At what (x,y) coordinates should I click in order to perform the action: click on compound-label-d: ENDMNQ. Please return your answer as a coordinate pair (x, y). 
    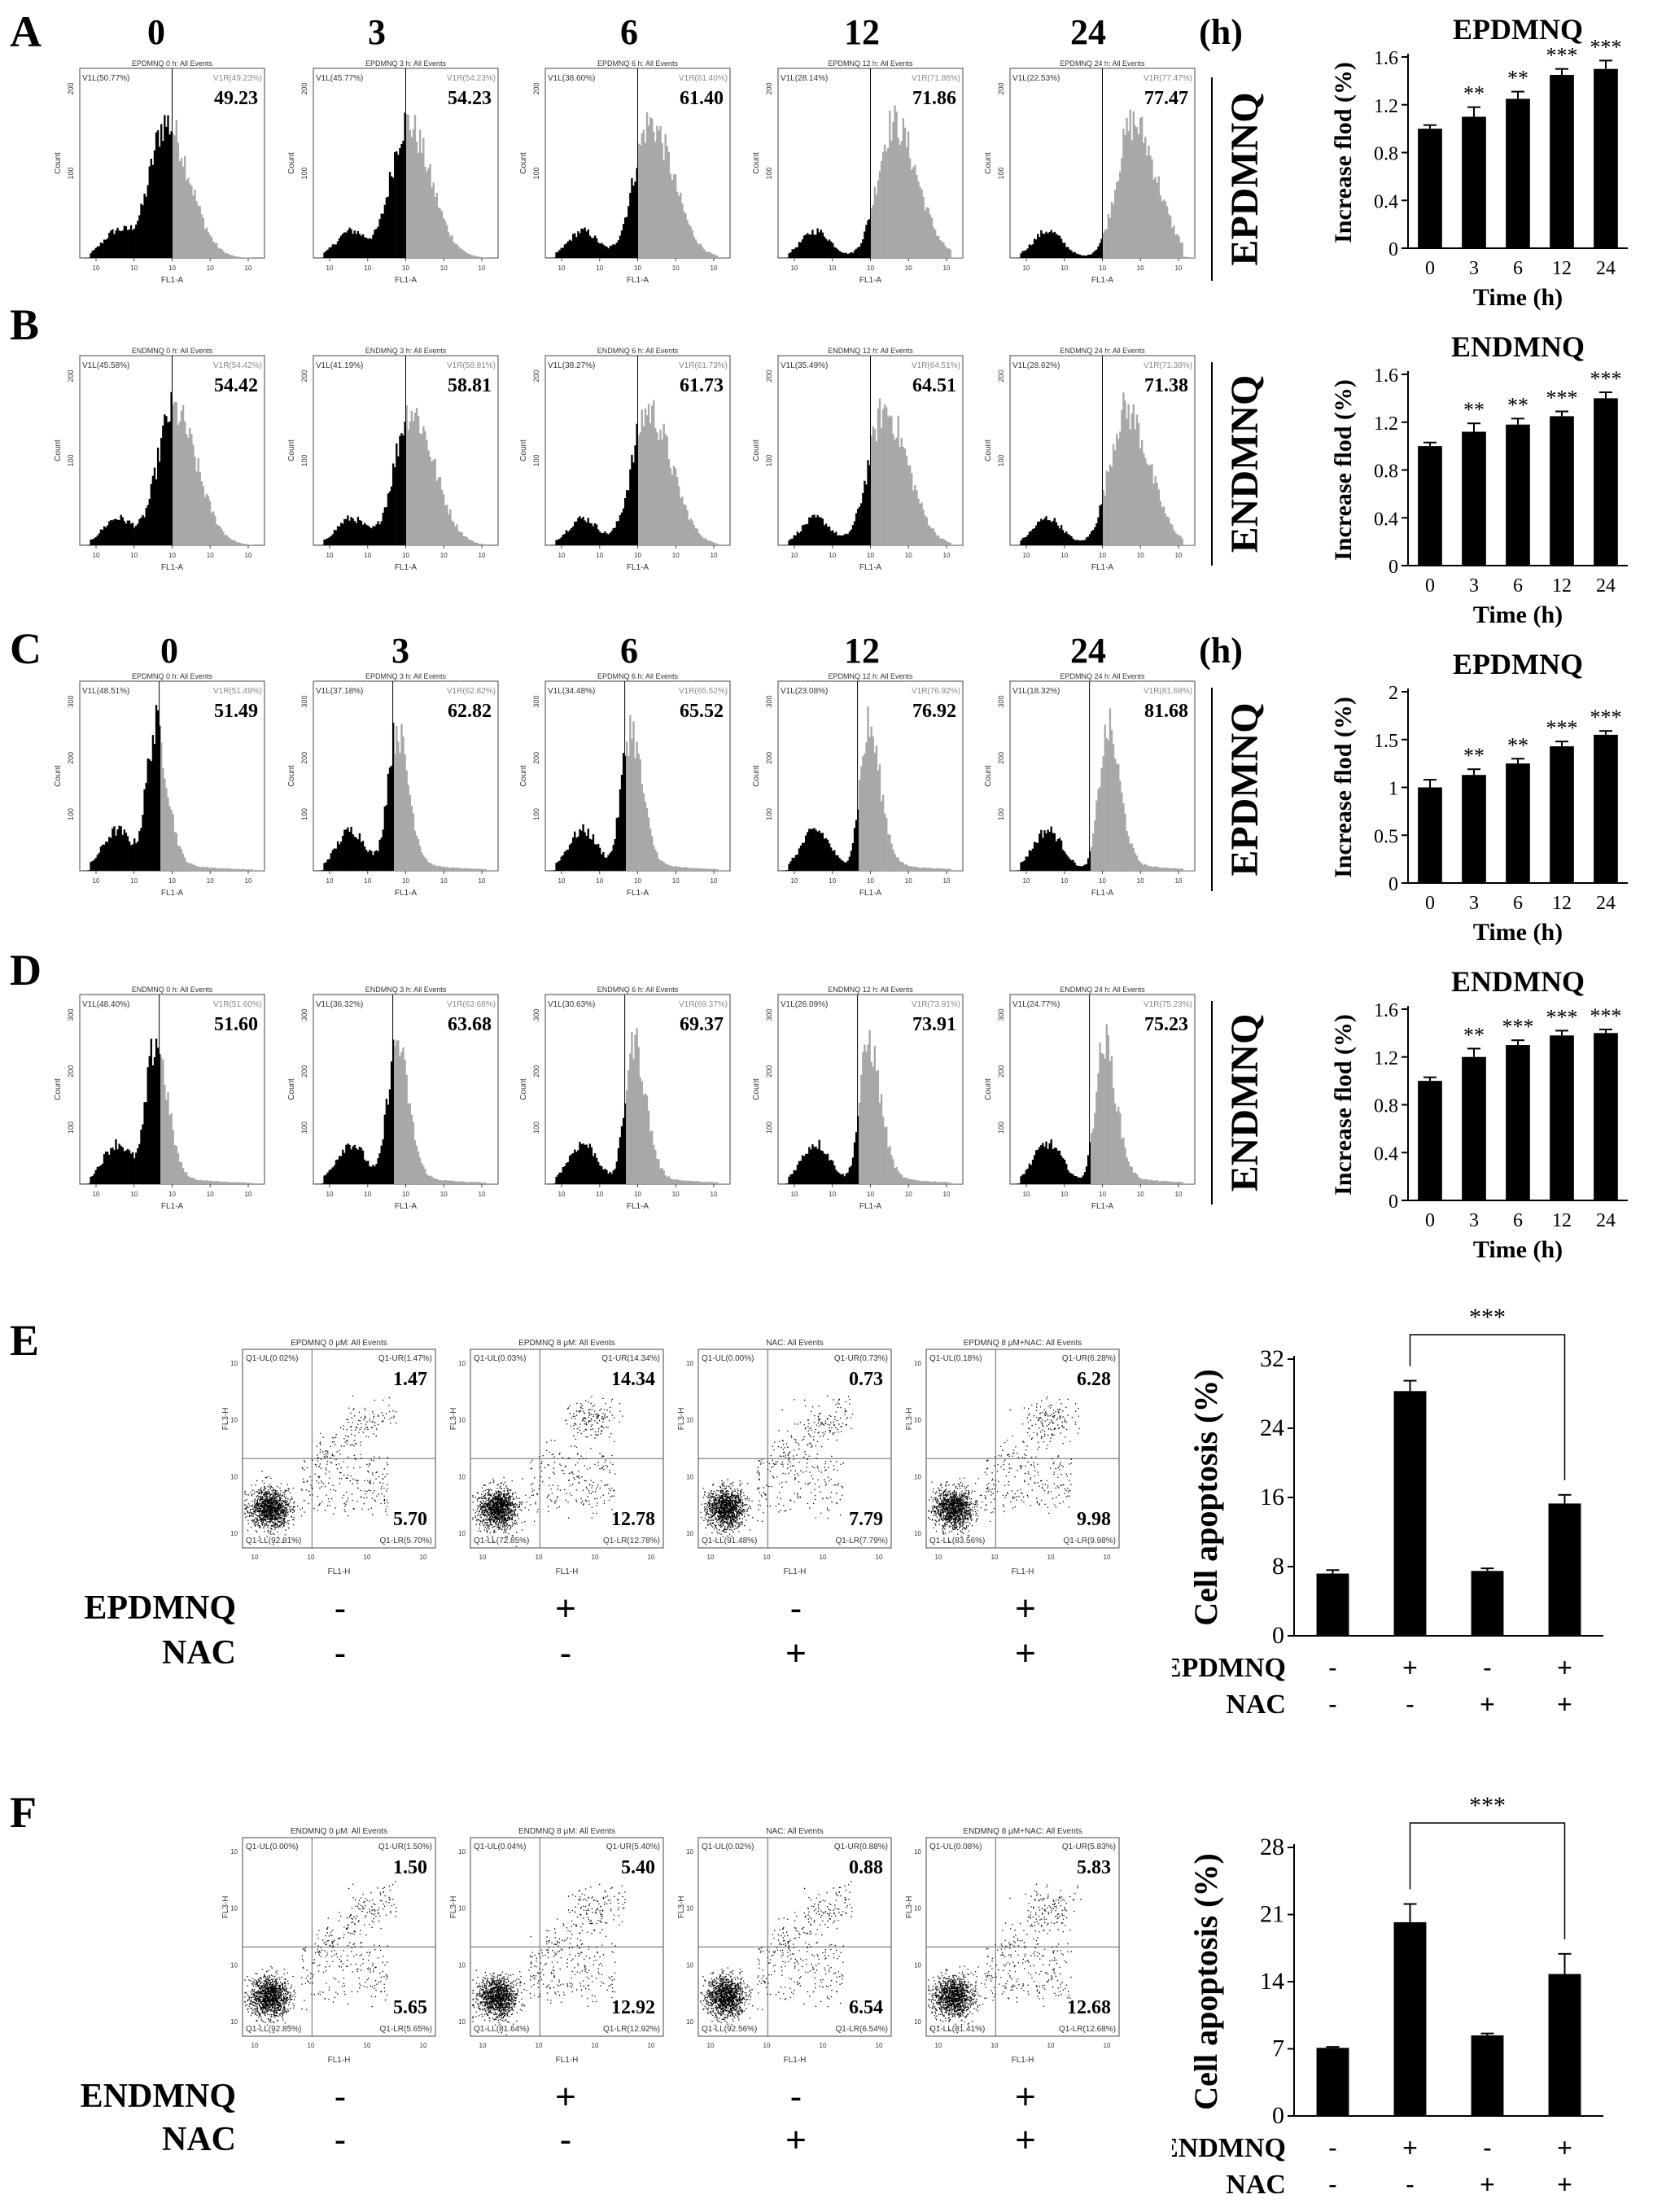
    Looking at the image, I should click on (1244, 1102).